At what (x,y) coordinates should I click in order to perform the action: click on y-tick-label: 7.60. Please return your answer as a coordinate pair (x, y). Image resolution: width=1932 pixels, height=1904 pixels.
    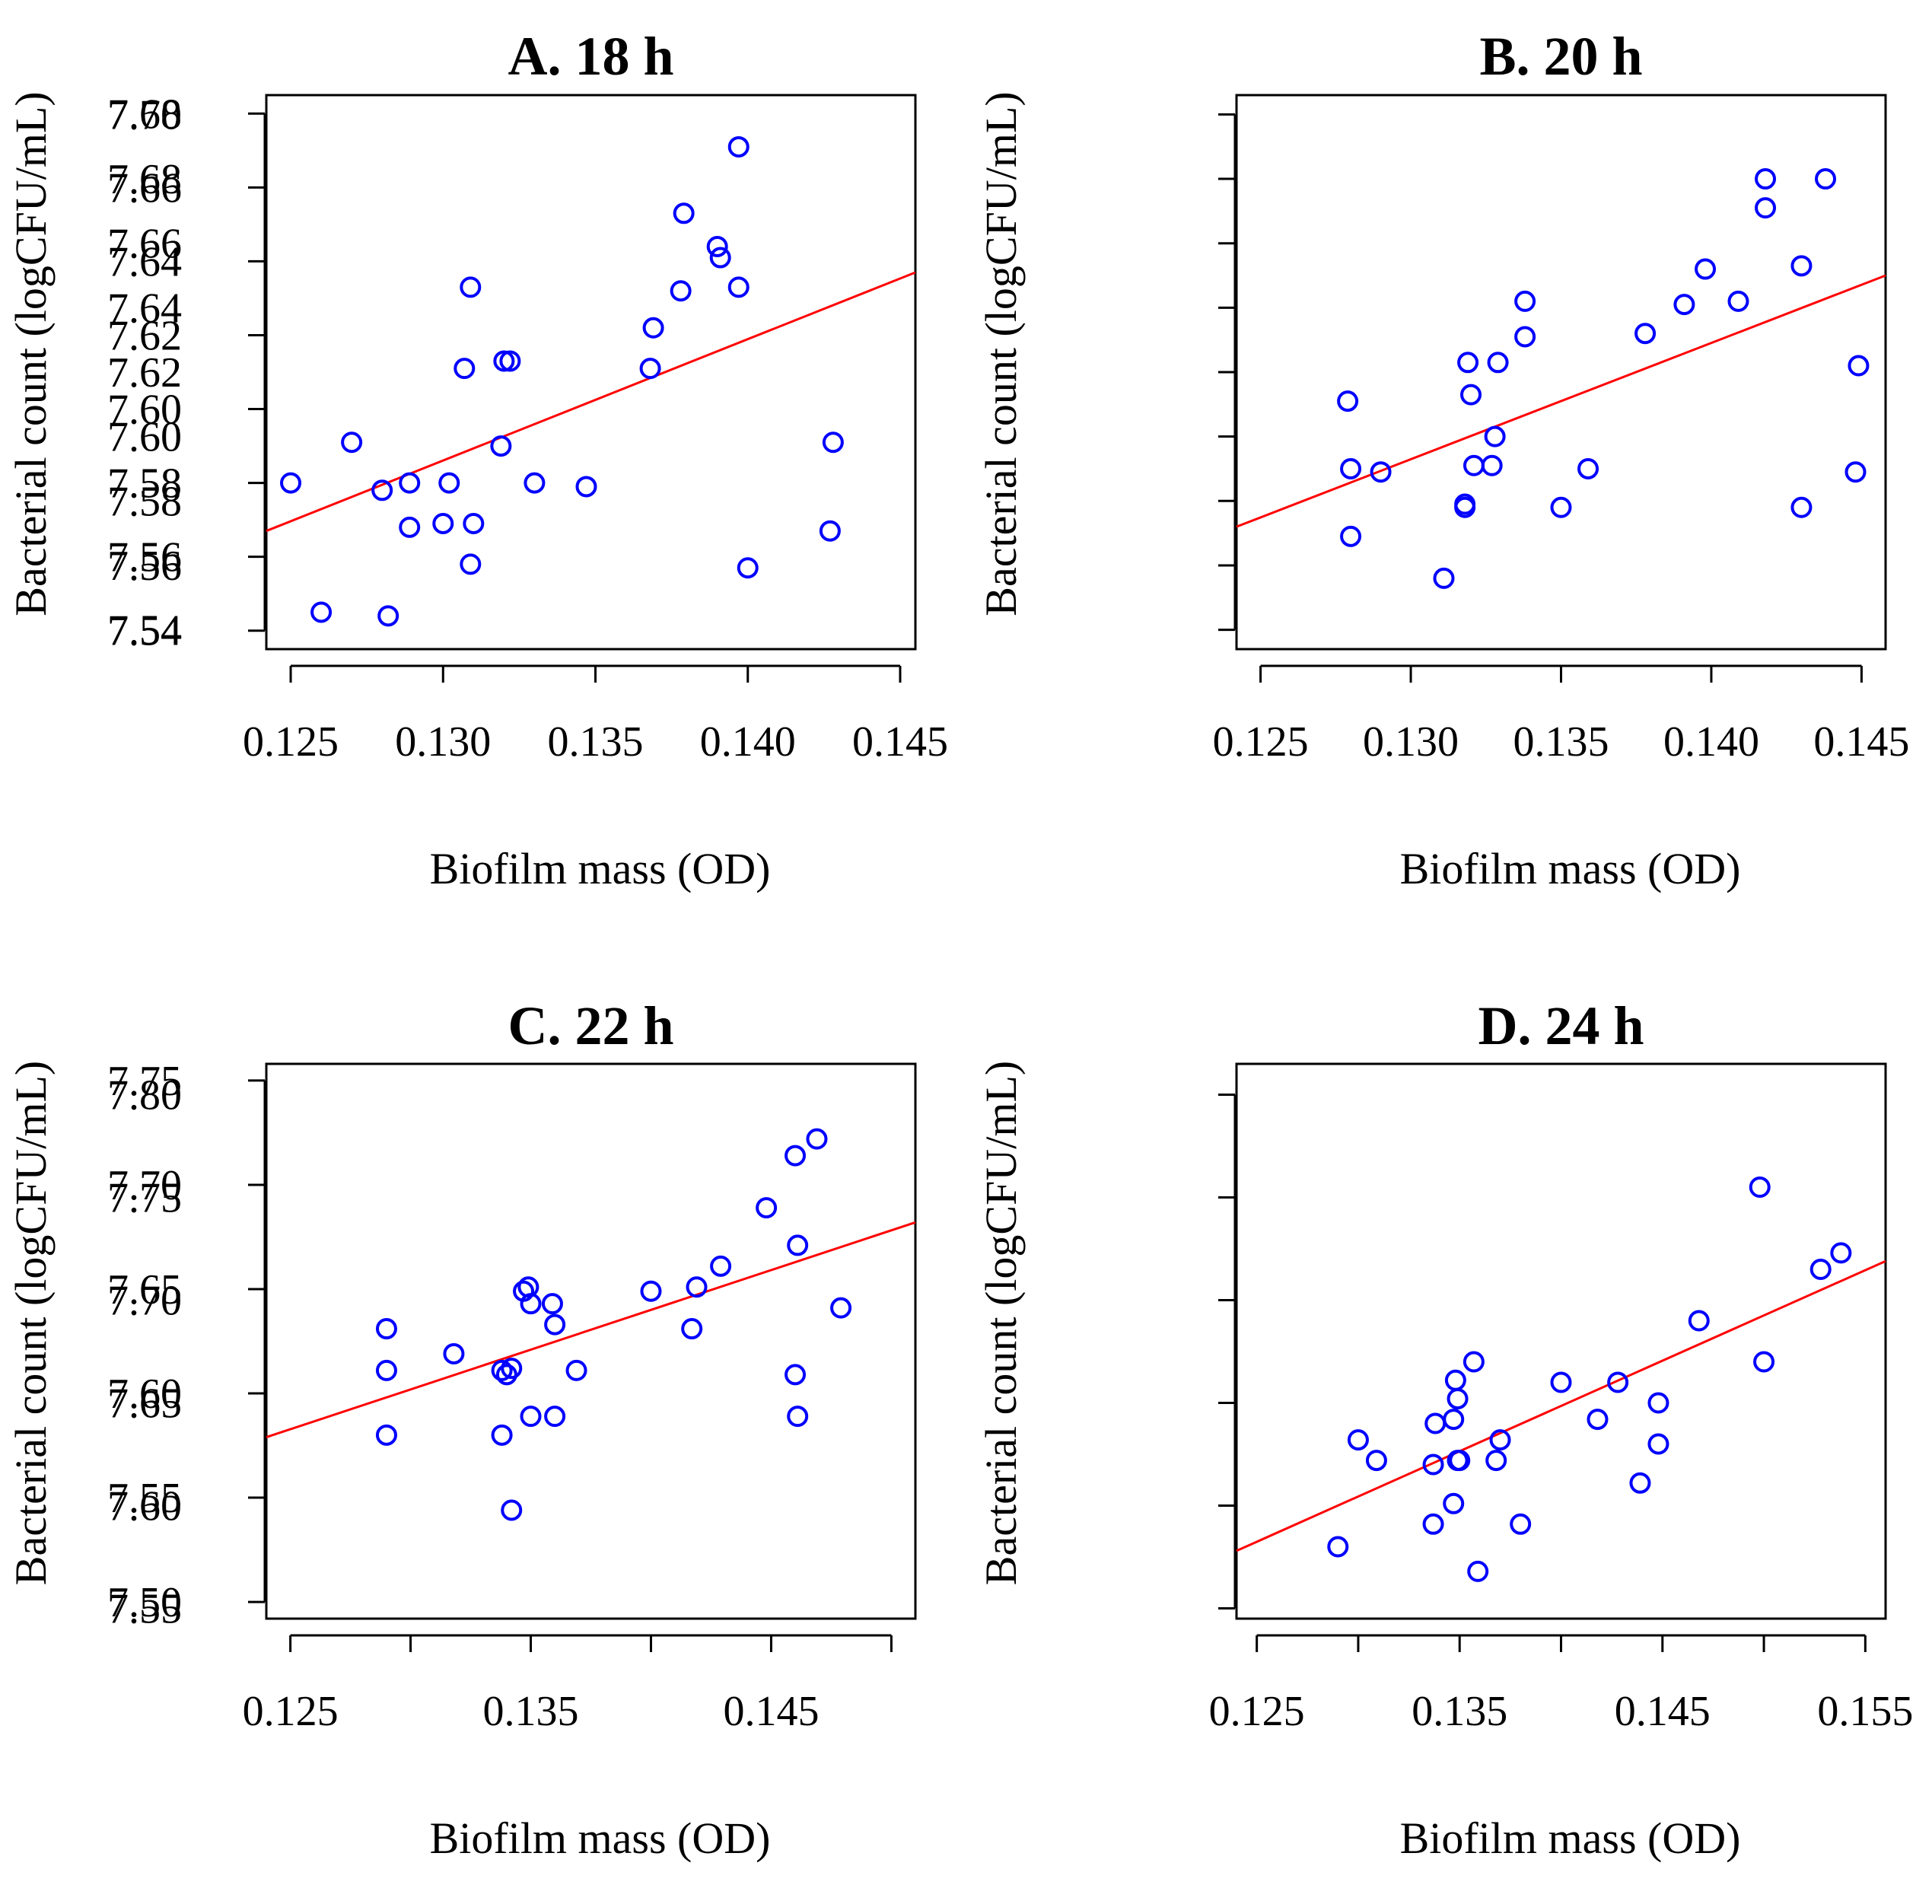
    Looking at the image, I should click on (144, 410).